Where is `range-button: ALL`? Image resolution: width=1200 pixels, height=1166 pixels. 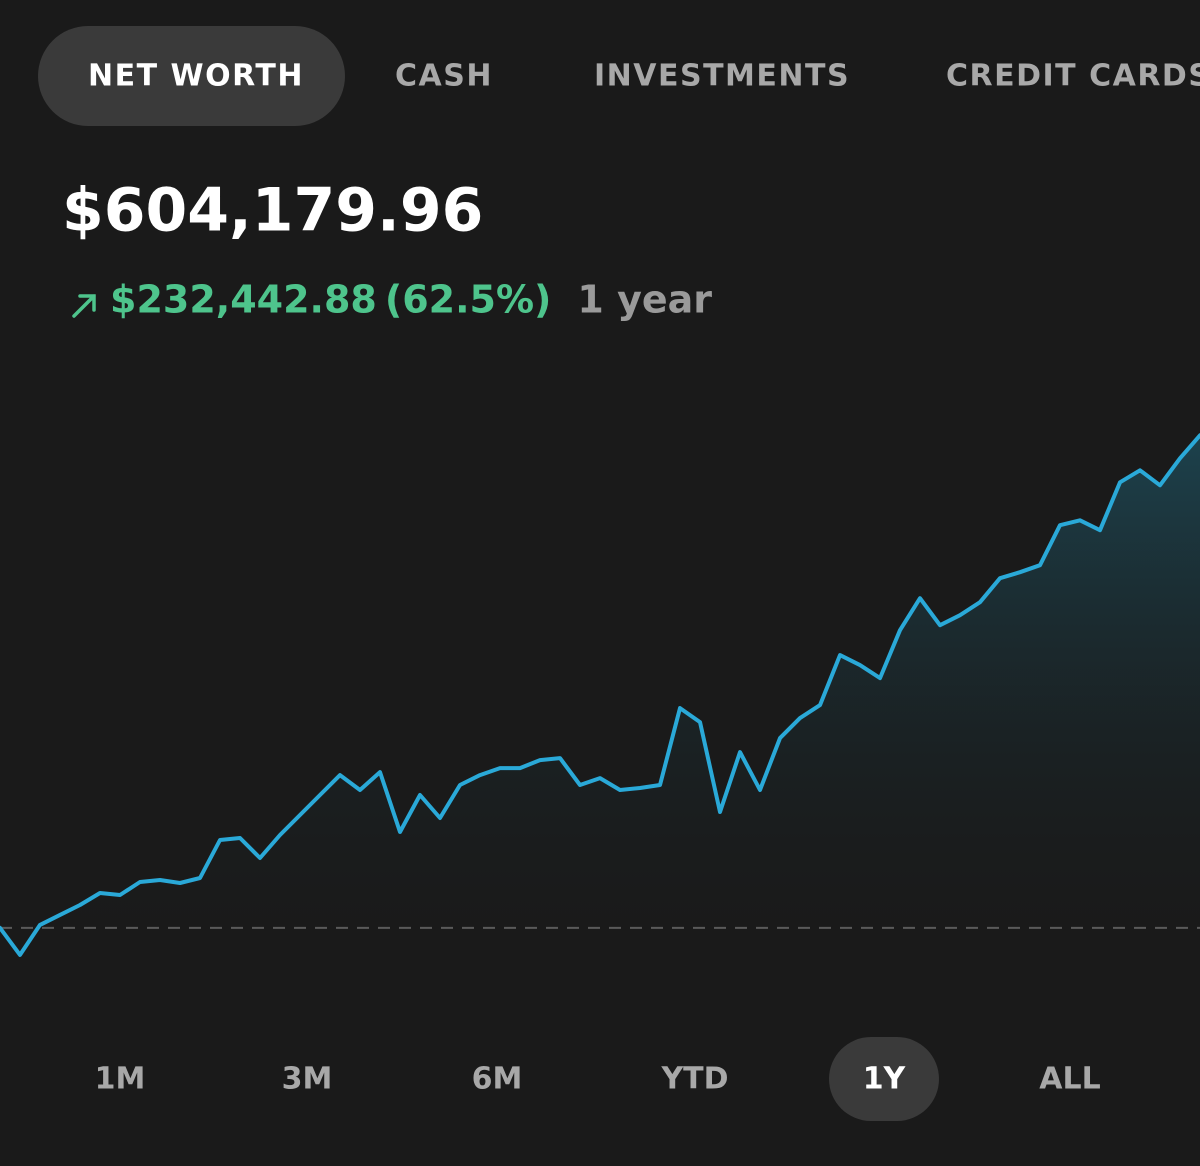
range-button: ALL is located at coordinates (1069, 1079).